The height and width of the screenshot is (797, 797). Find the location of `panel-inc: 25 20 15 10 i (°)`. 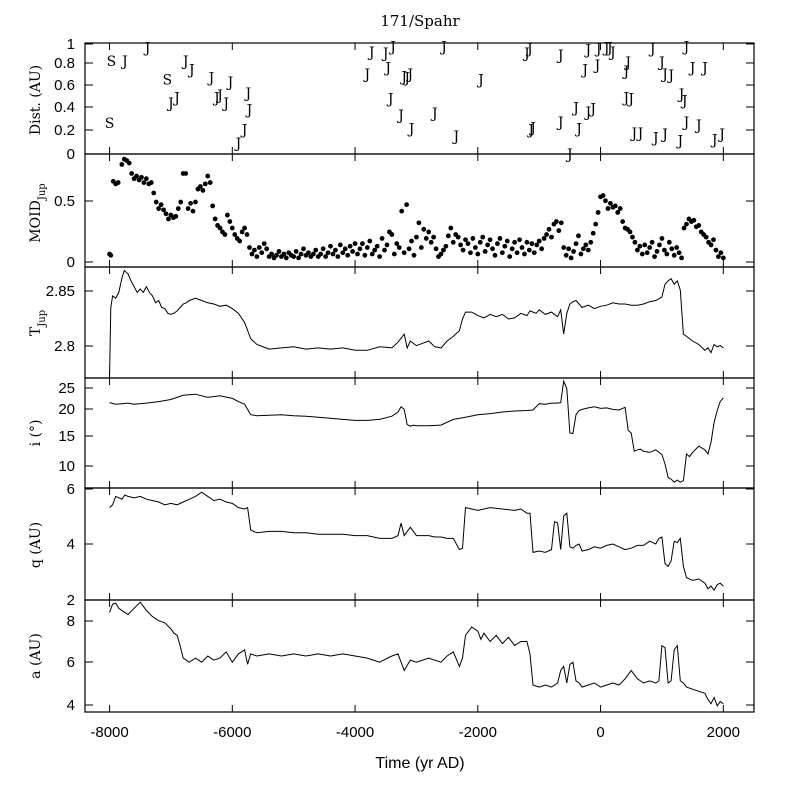

panel-inc: 25 20 15 10 i (°) is located at coordinates (391, 433).